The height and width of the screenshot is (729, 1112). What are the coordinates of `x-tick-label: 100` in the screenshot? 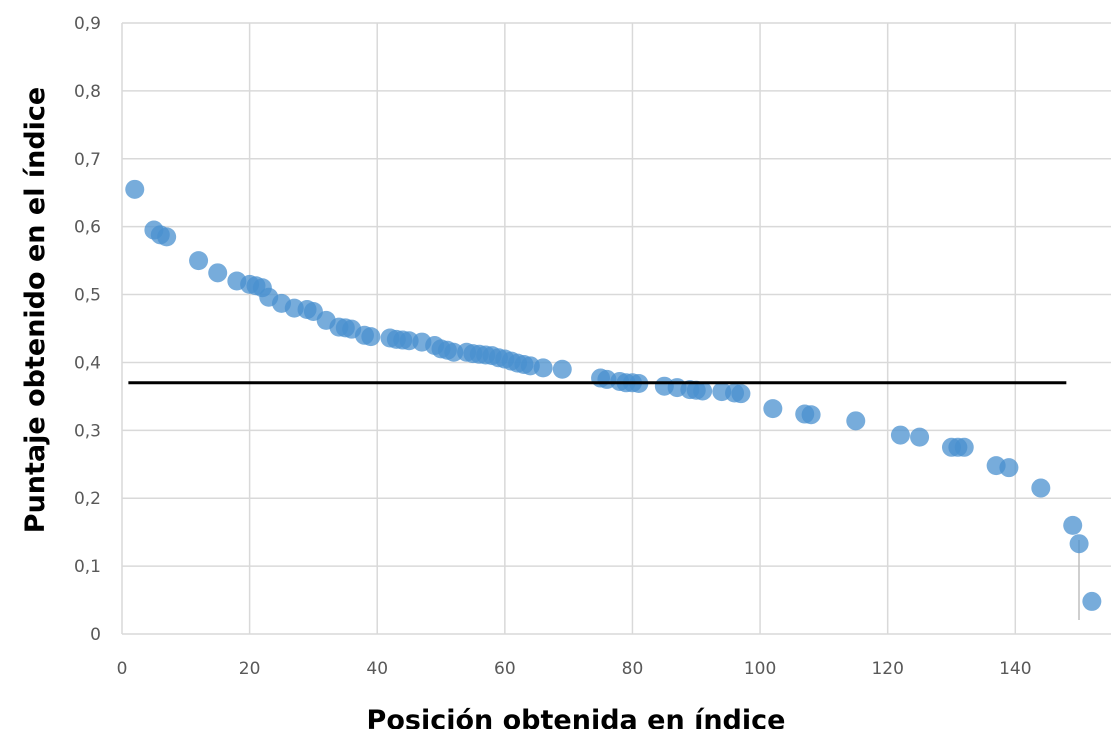 It's located at (760, 669).